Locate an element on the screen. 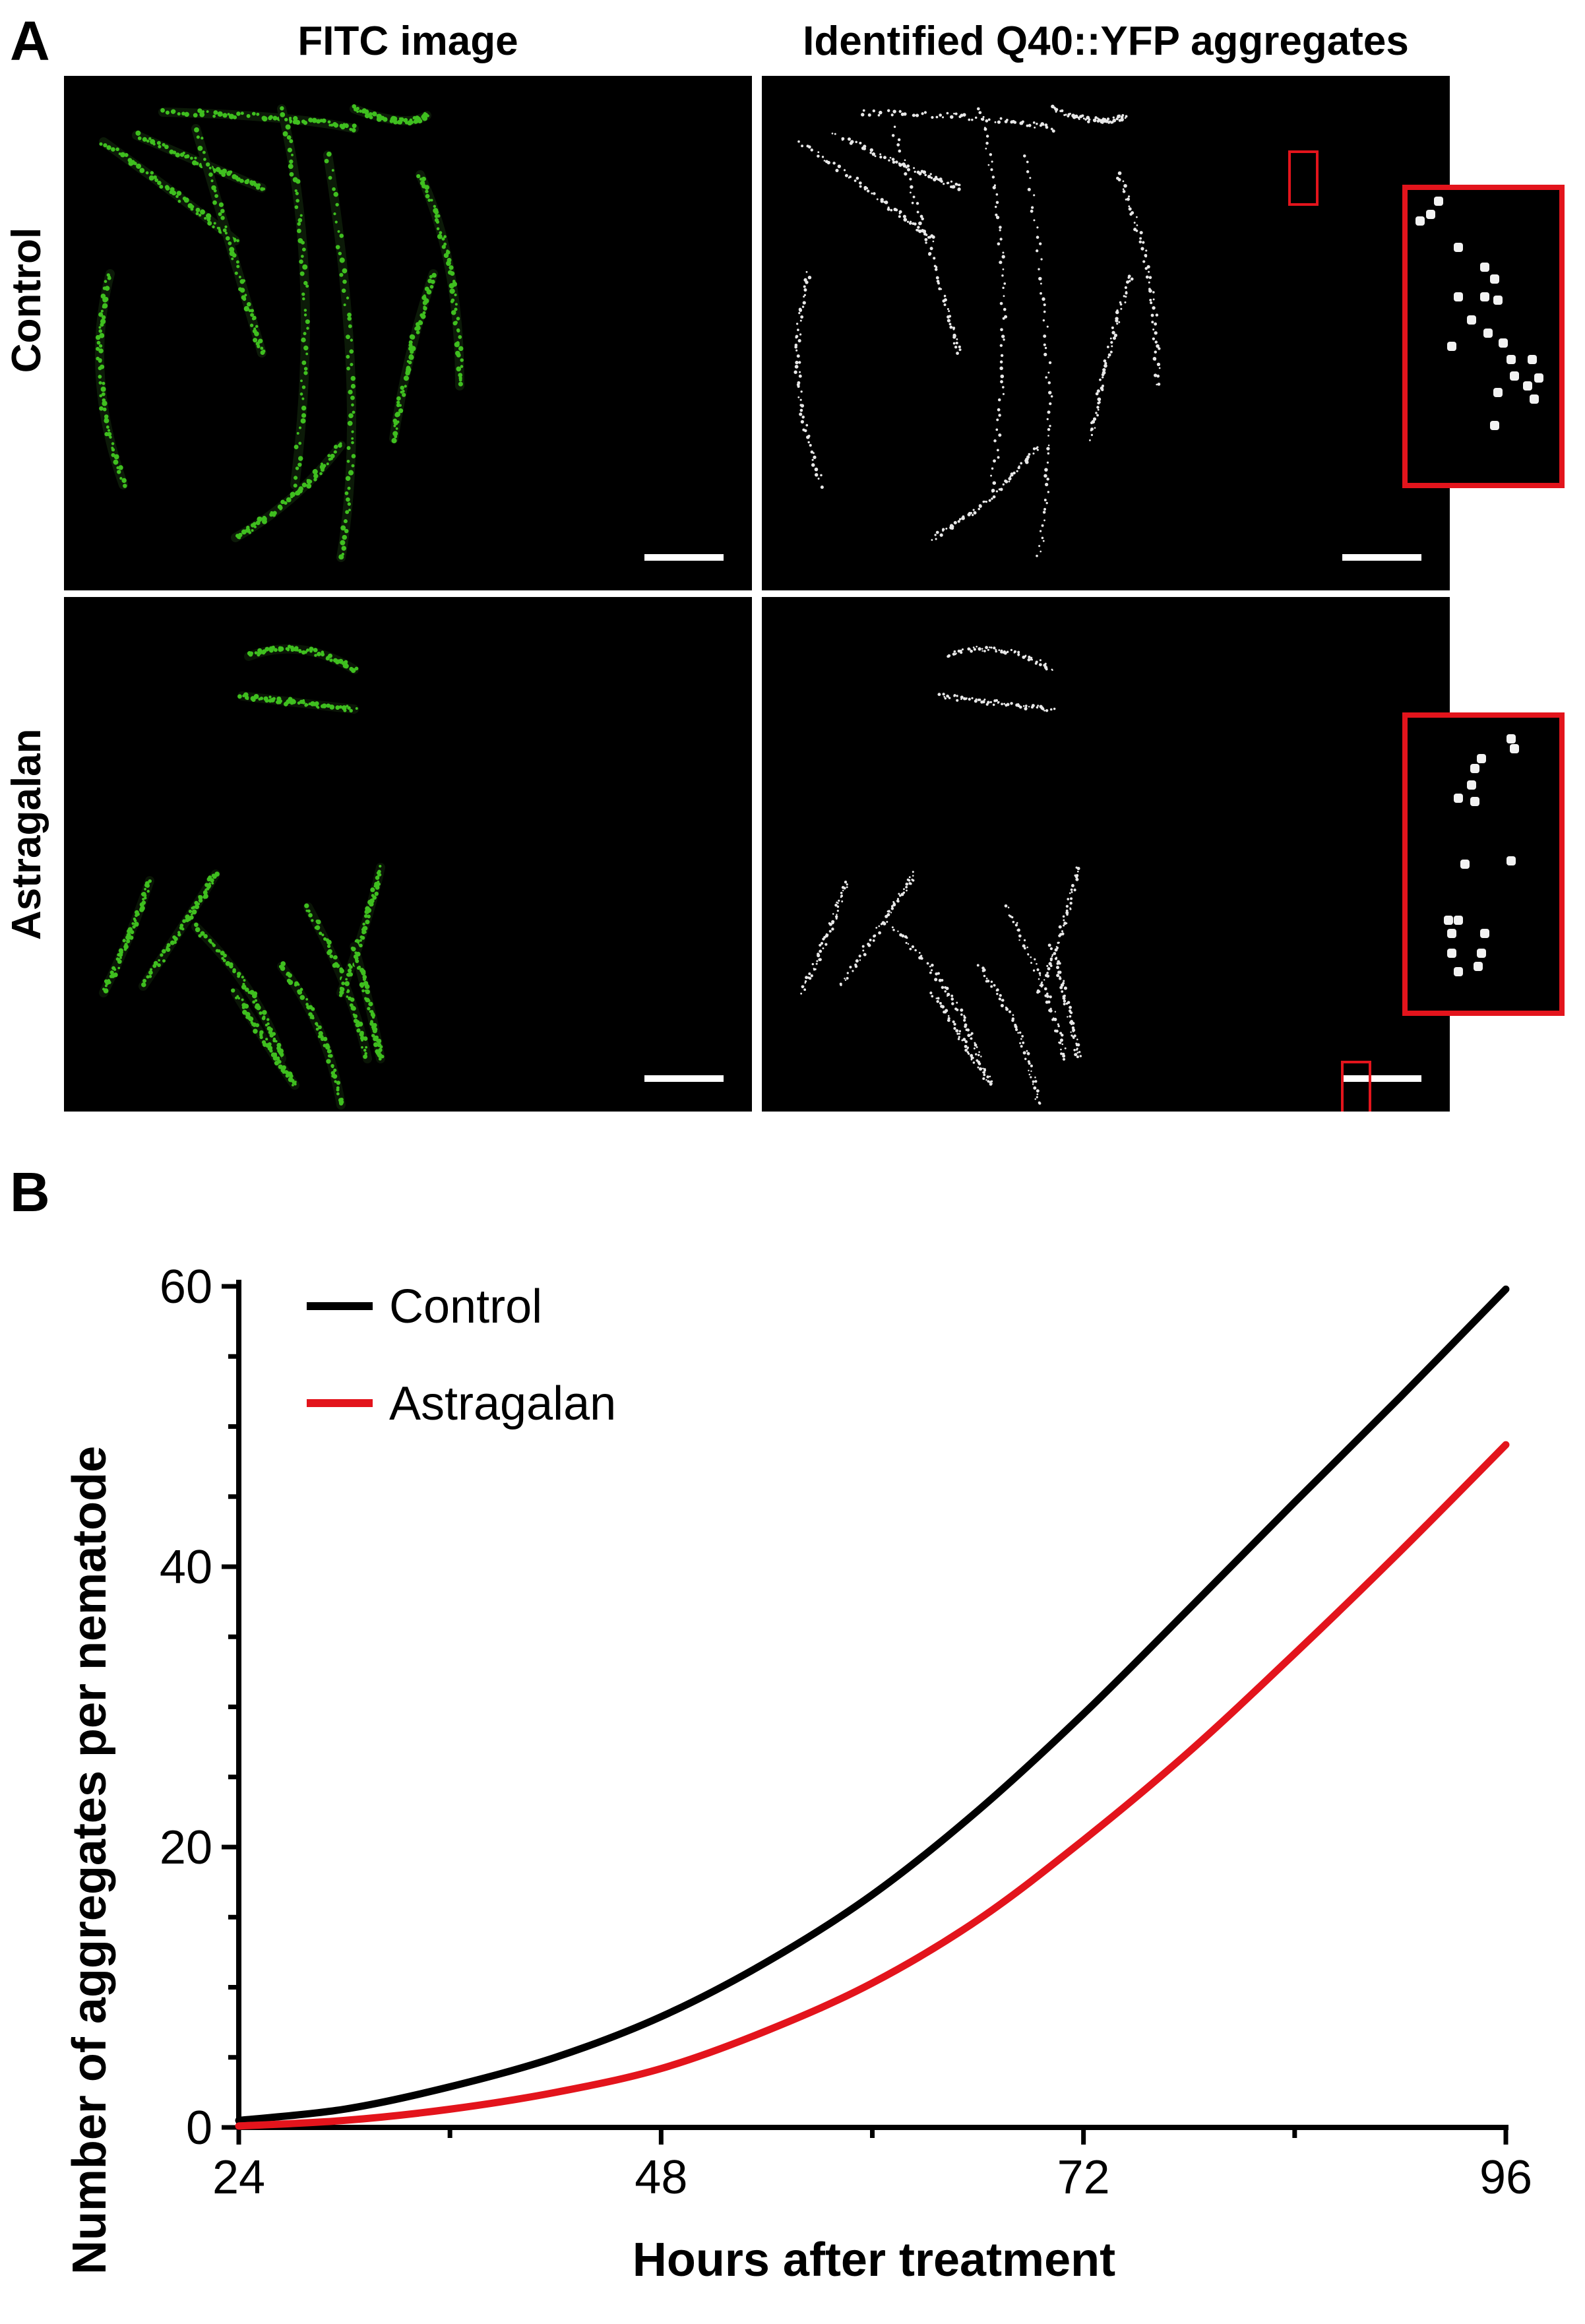 The width and height of the screenshot is (1585, 2324). astragalan-inset-aggregate is located at coordinates (1481, 953).